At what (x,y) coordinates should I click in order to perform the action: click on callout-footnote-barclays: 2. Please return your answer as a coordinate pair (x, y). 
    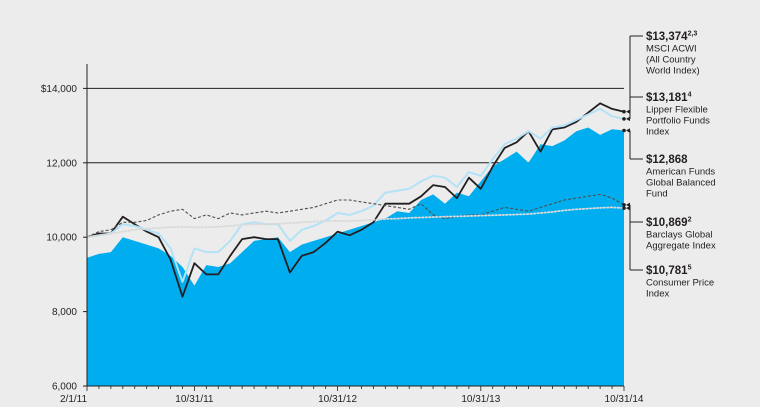
    Looking at the image, I should click on (690, 220).